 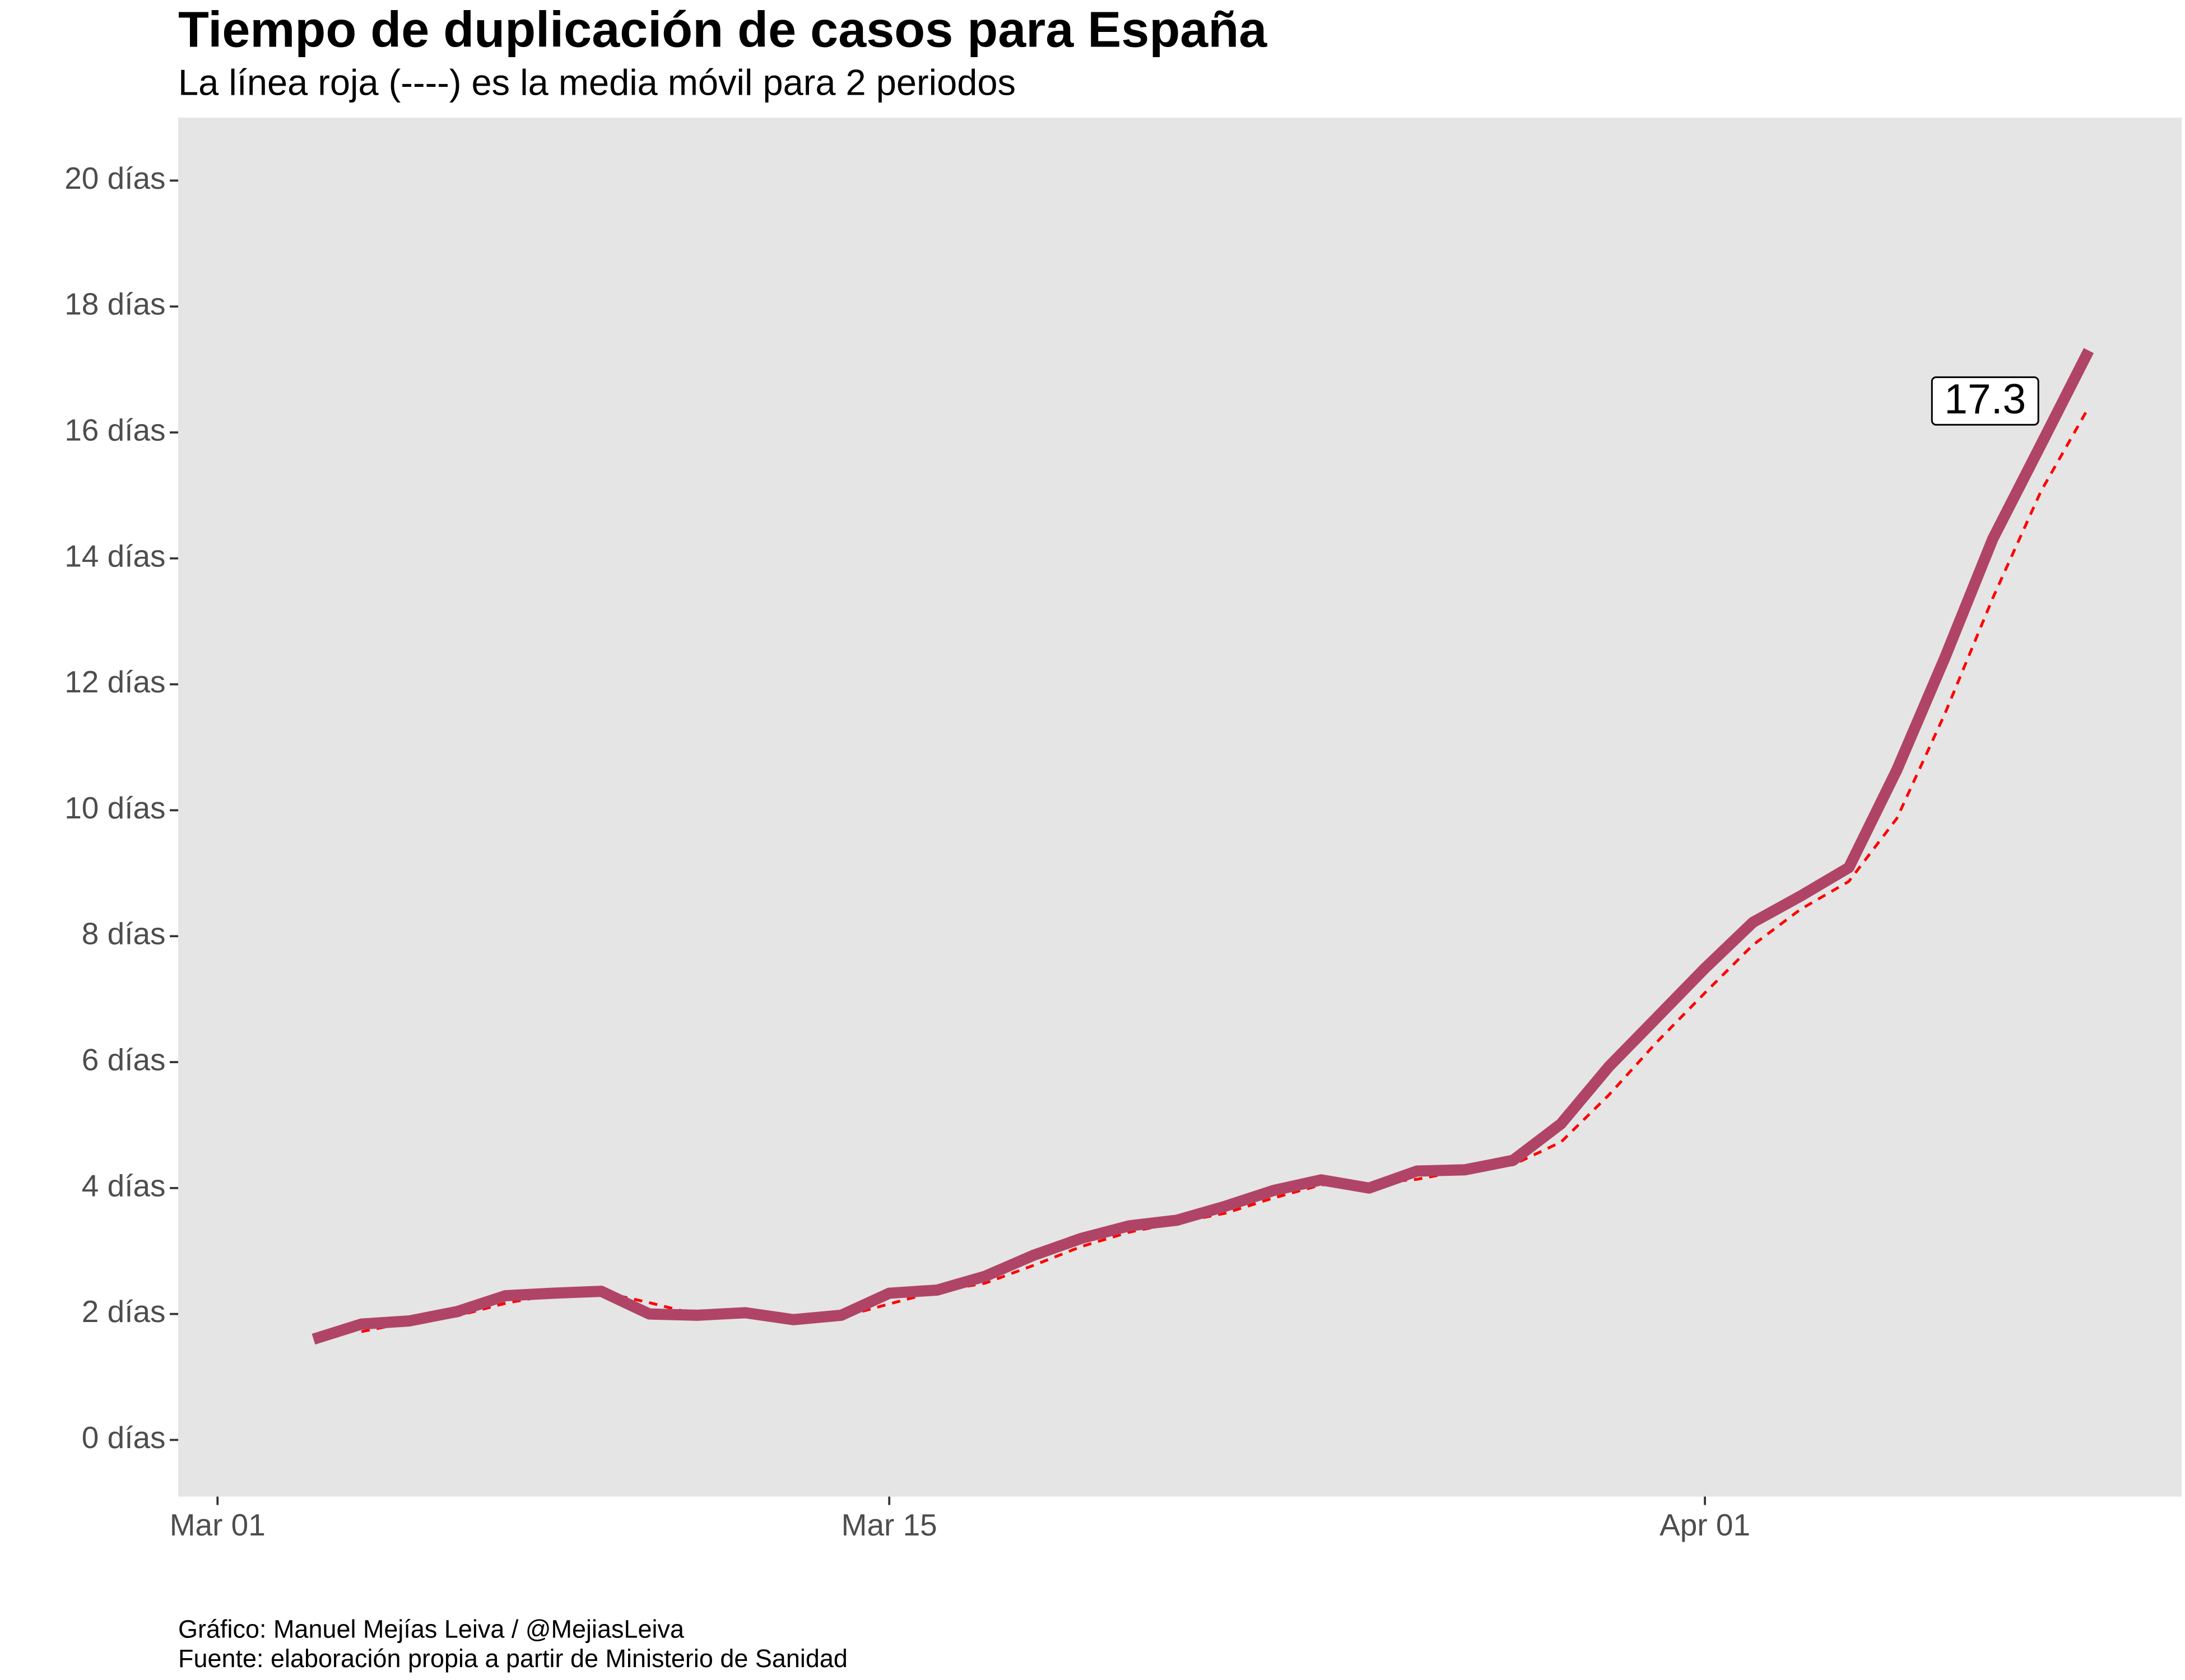 I want to click on y-tick-label: 8 días, so click(x=124, y=933).